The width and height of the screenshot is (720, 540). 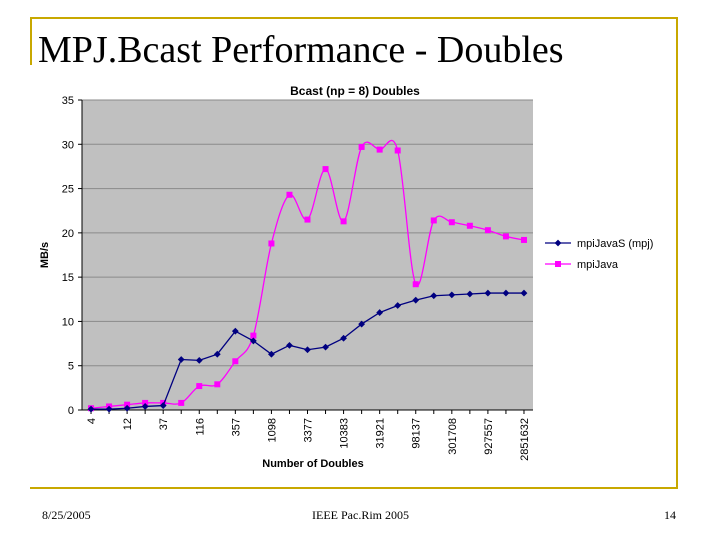 I want to click on y-tick-label: 25, so click(x=68, y=190).